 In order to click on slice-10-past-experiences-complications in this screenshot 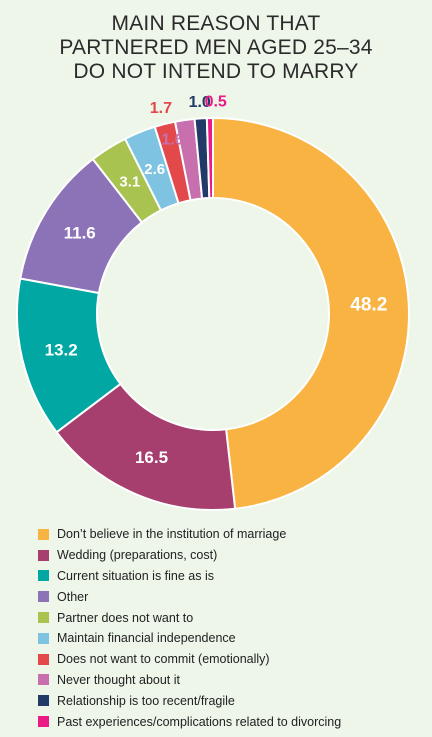, I will do `click(209, 158)`.